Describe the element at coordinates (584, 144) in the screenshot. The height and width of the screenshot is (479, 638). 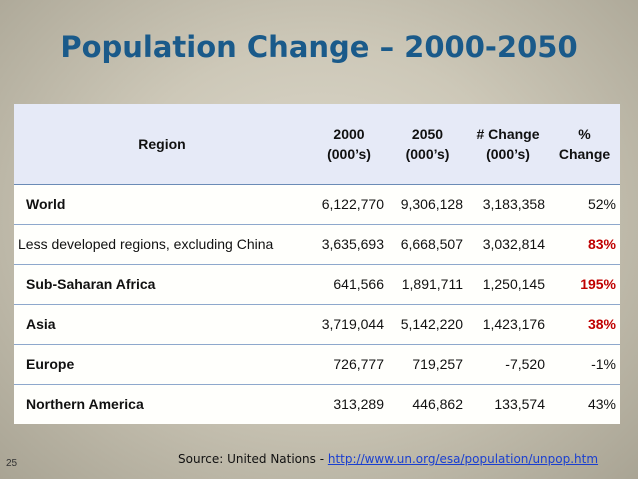
I see `header-pct-change: % Change` at that location.